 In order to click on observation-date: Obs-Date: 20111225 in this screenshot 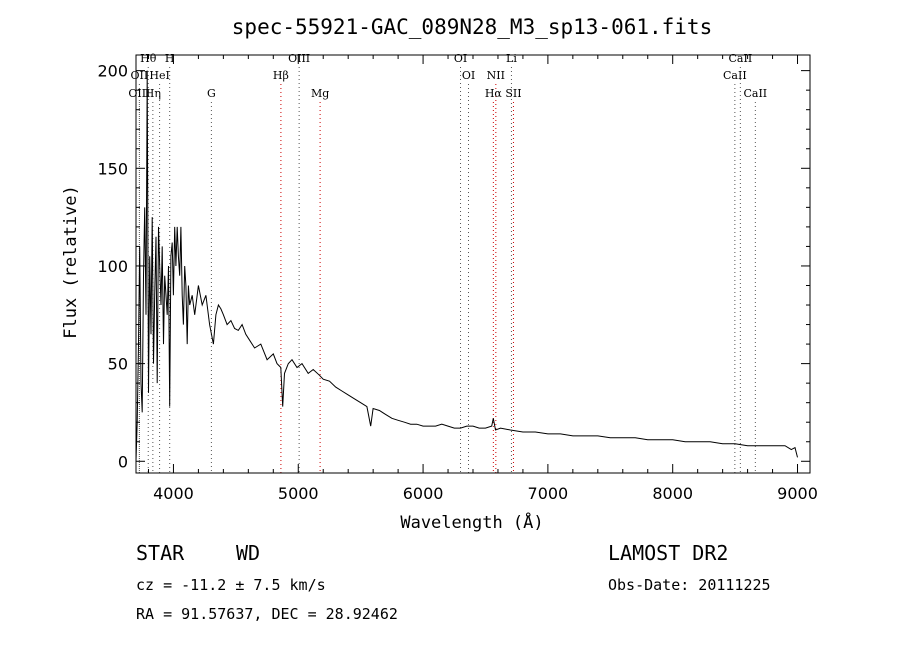, I will do `click(689, 585)`.